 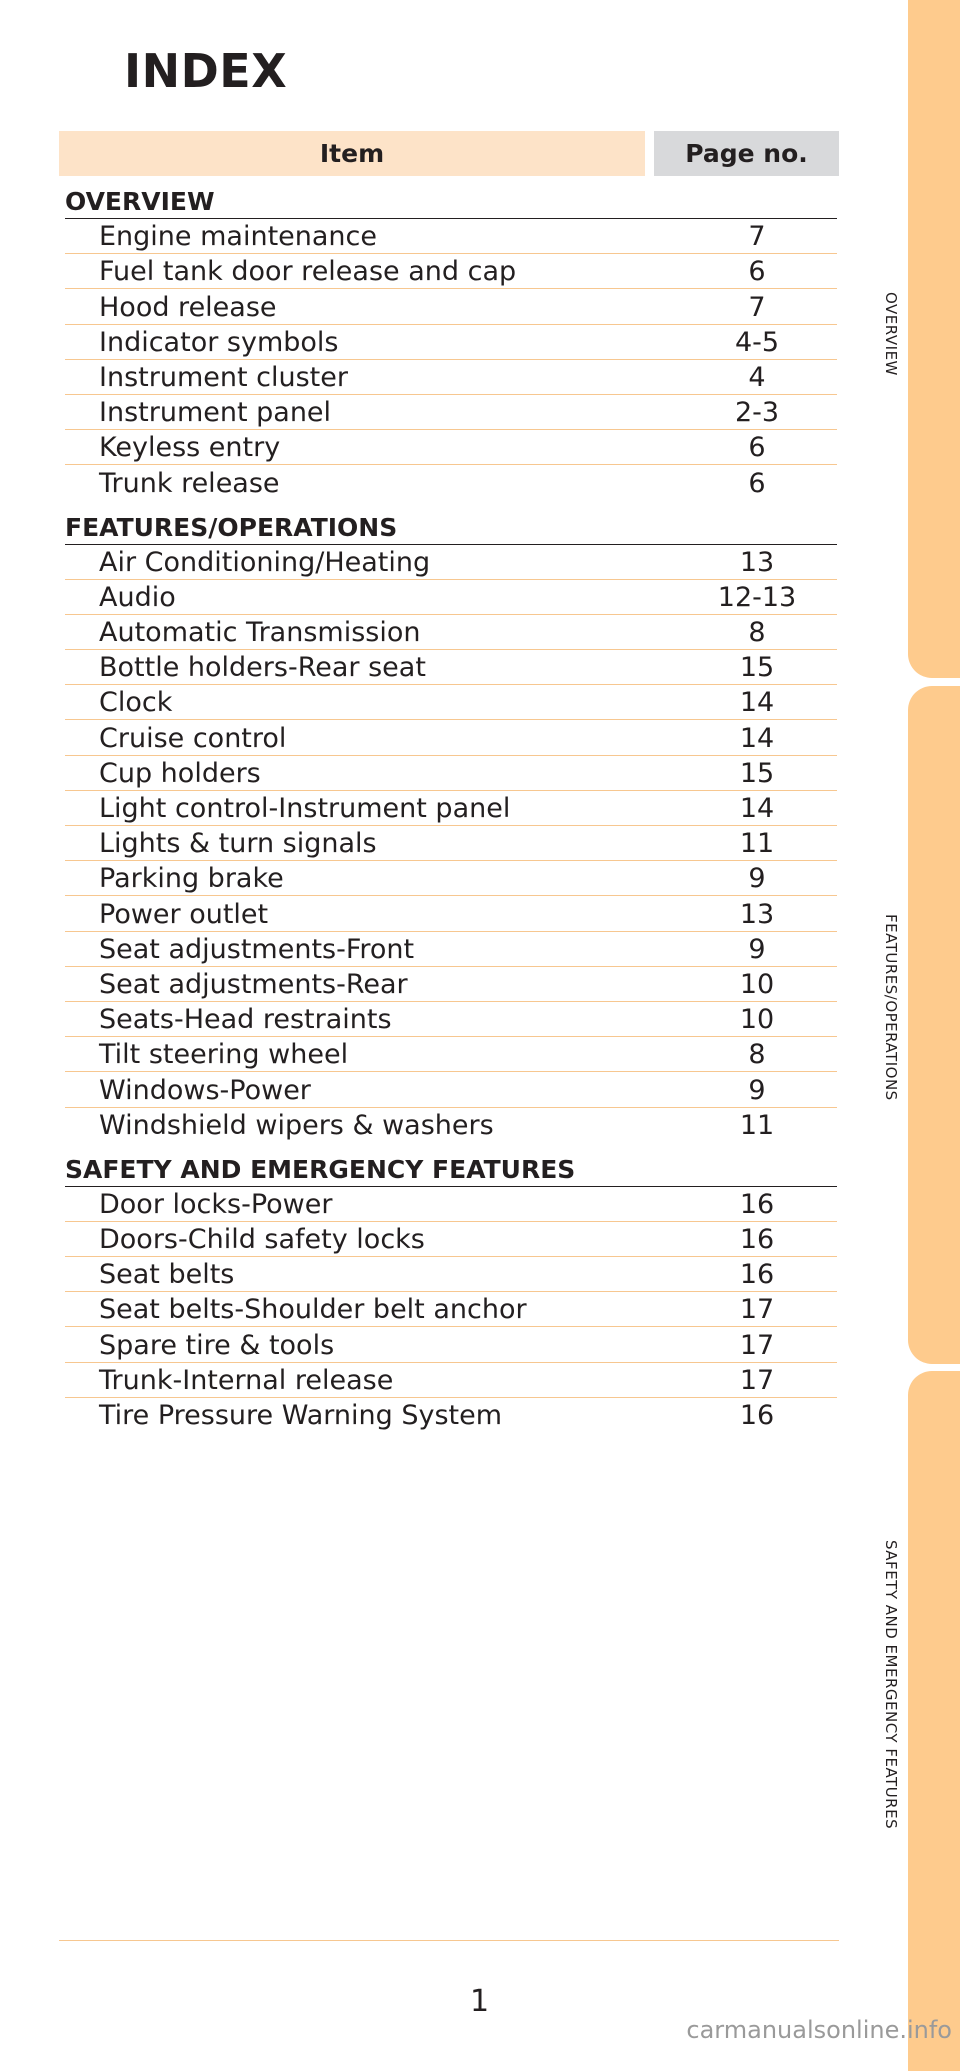 I want to click on index-row: Parking brake 9, so click(x=451, y=879).